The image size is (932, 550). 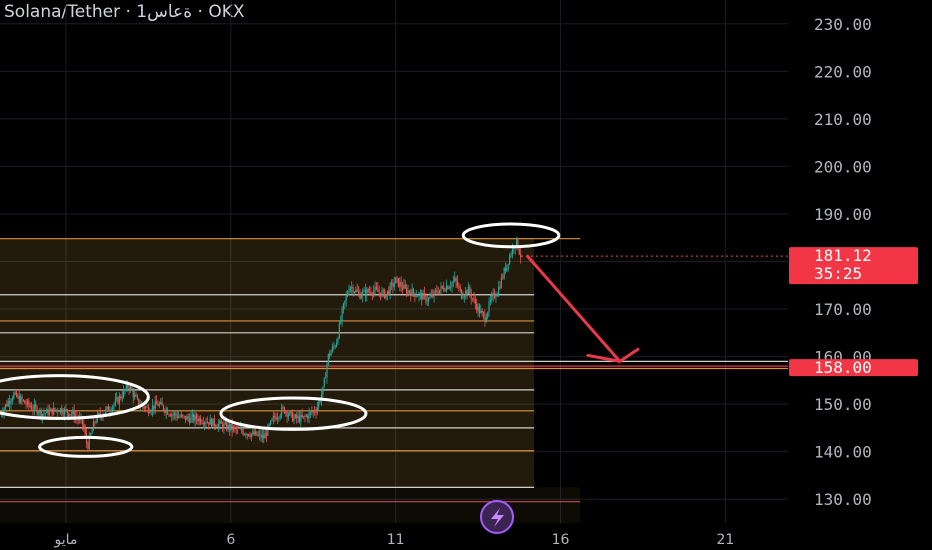 What do you see at coordinates (393, 540) in the screenshot?
I see `time-axis: مايو 6 11 16 21` at bounding box center [393, 540].